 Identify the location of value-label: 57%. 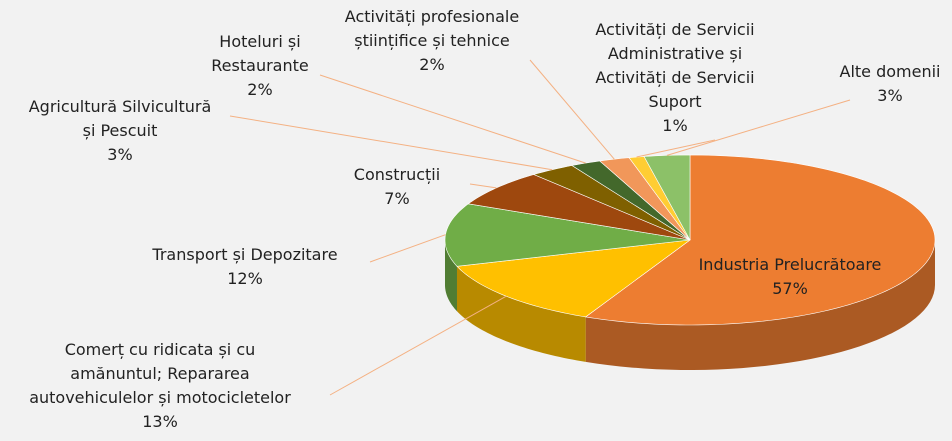
(790, 288).